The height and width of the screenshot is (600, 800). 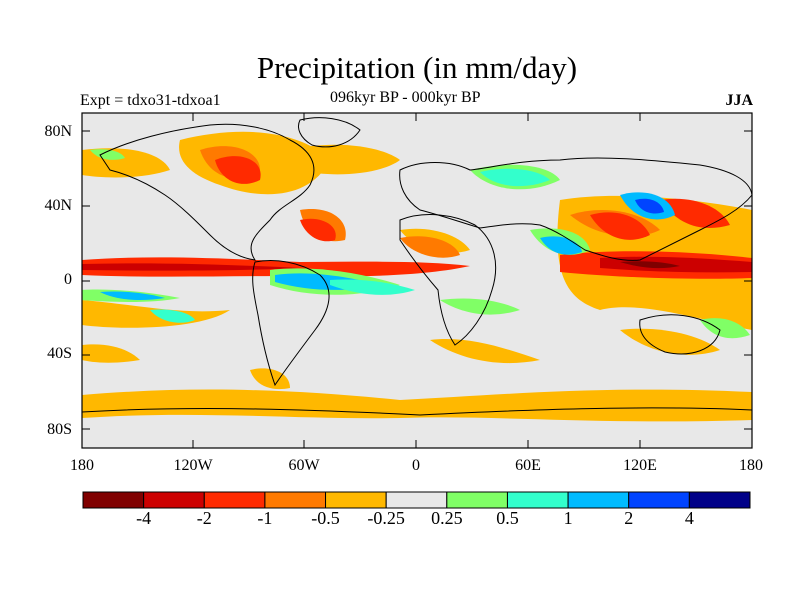 I want to click on lat-label-eq: 0, so click(x=68, y=279).